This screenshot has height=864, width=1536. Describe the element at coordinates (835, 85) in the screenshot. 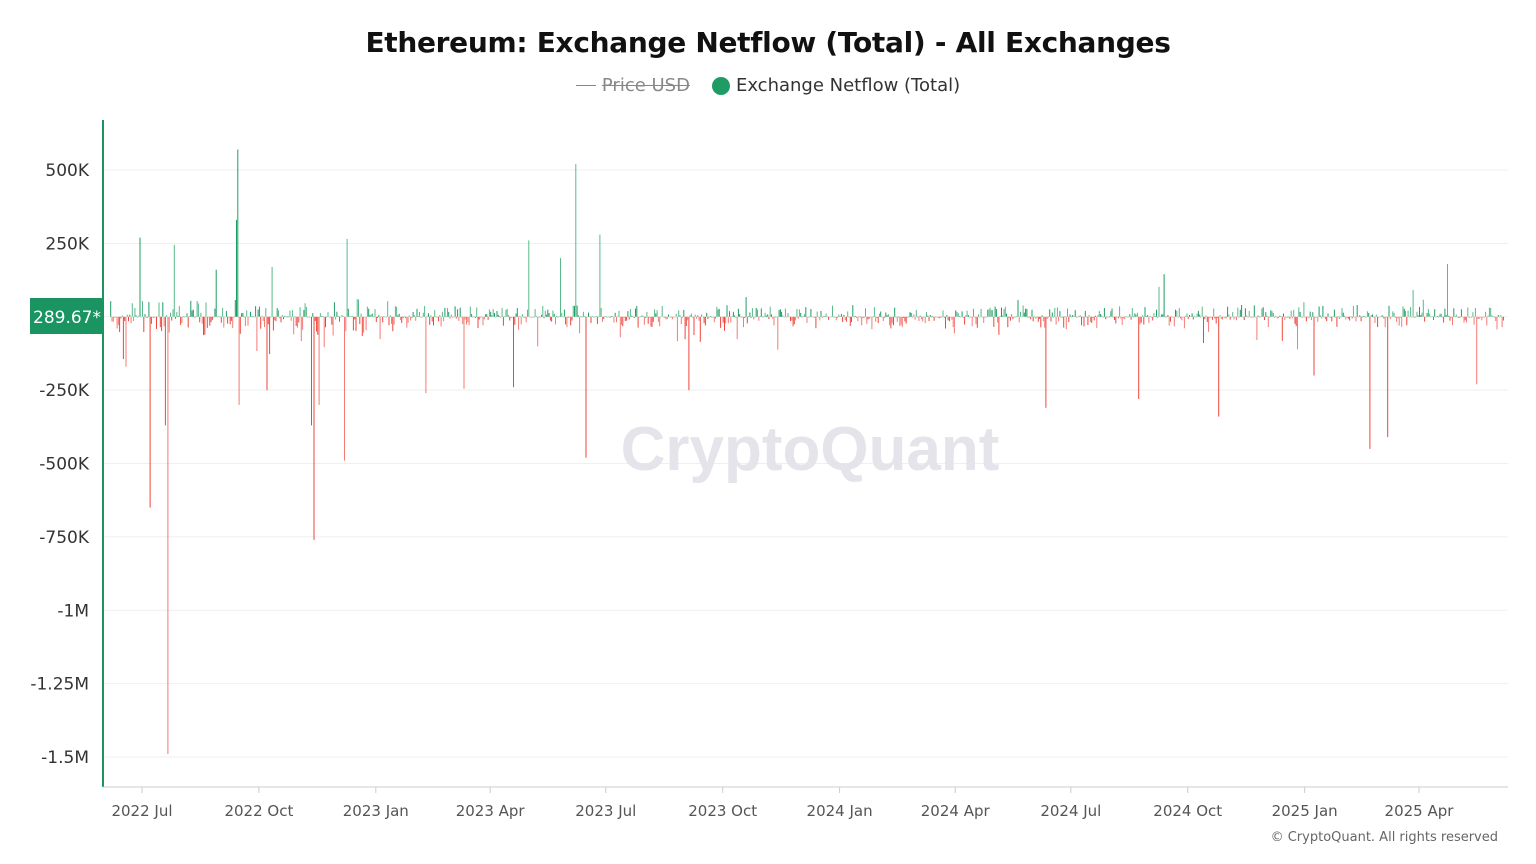

I see `legend-item-netflow: Exchange Netflow (Total)` at that location.